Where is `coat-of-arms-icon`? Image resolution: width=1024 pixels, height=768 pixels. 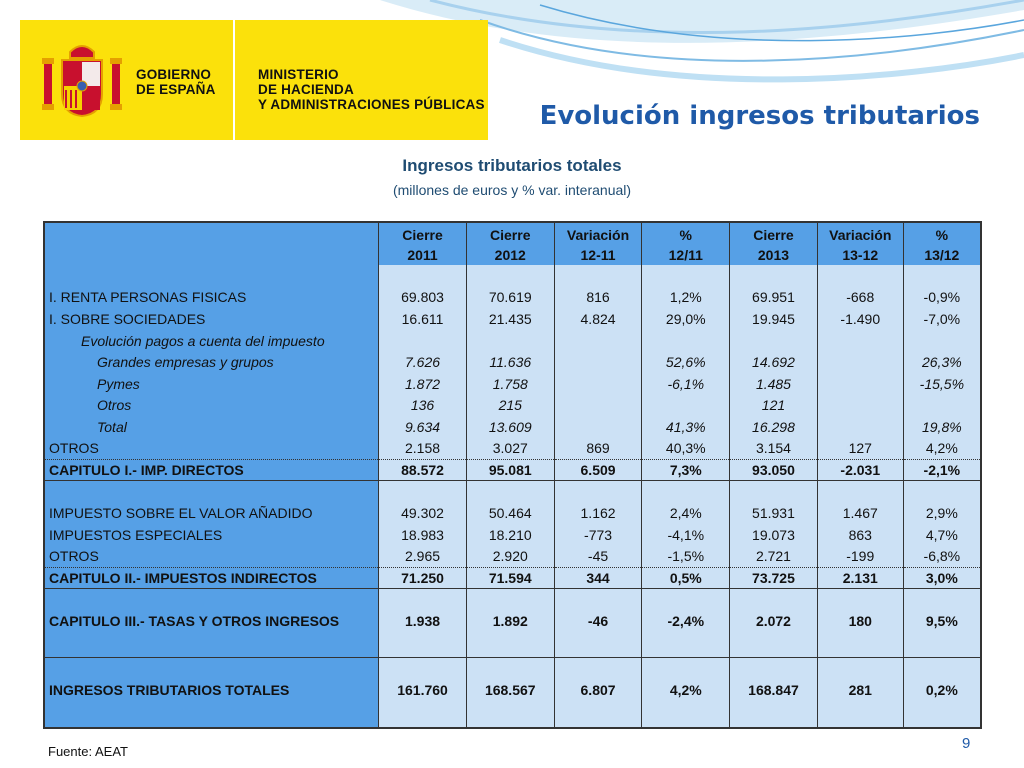
coat-of-arms-icon is located at coordinates (82, 81).